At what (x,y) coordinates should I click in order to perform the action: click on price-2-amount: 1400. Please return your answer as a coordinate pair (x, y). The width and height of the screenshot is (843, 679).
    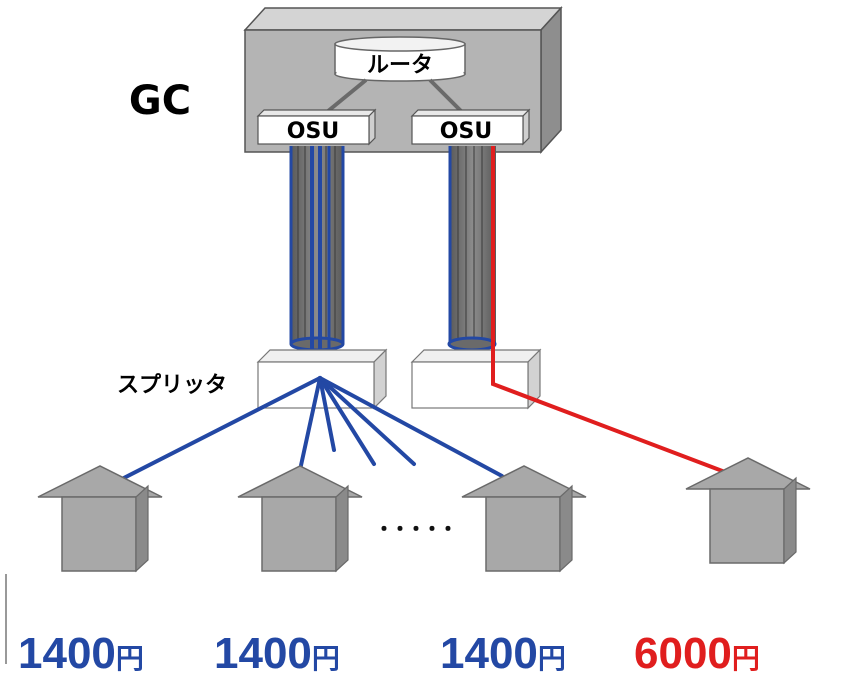
    Looking at the image, I should click on (263, 653).